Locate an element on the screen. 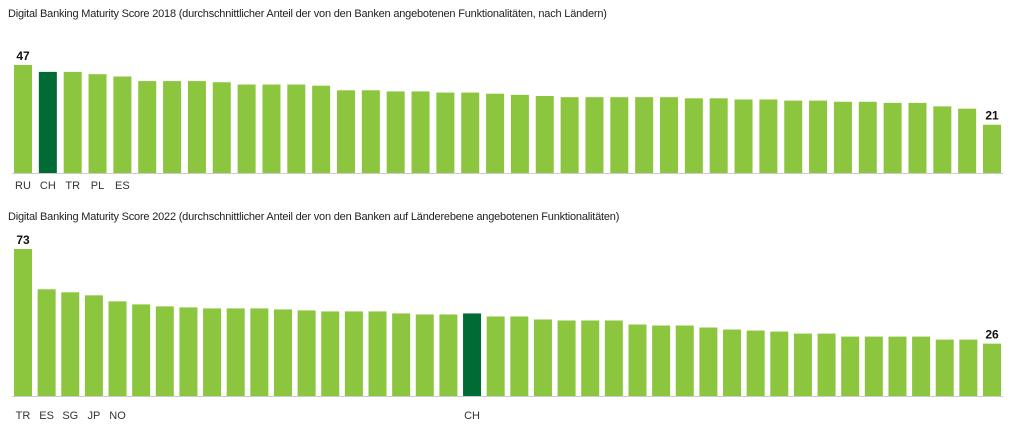 The height and width of the screenshot is (440, 1020). category-label: RU is located at coordinates (23, 186).